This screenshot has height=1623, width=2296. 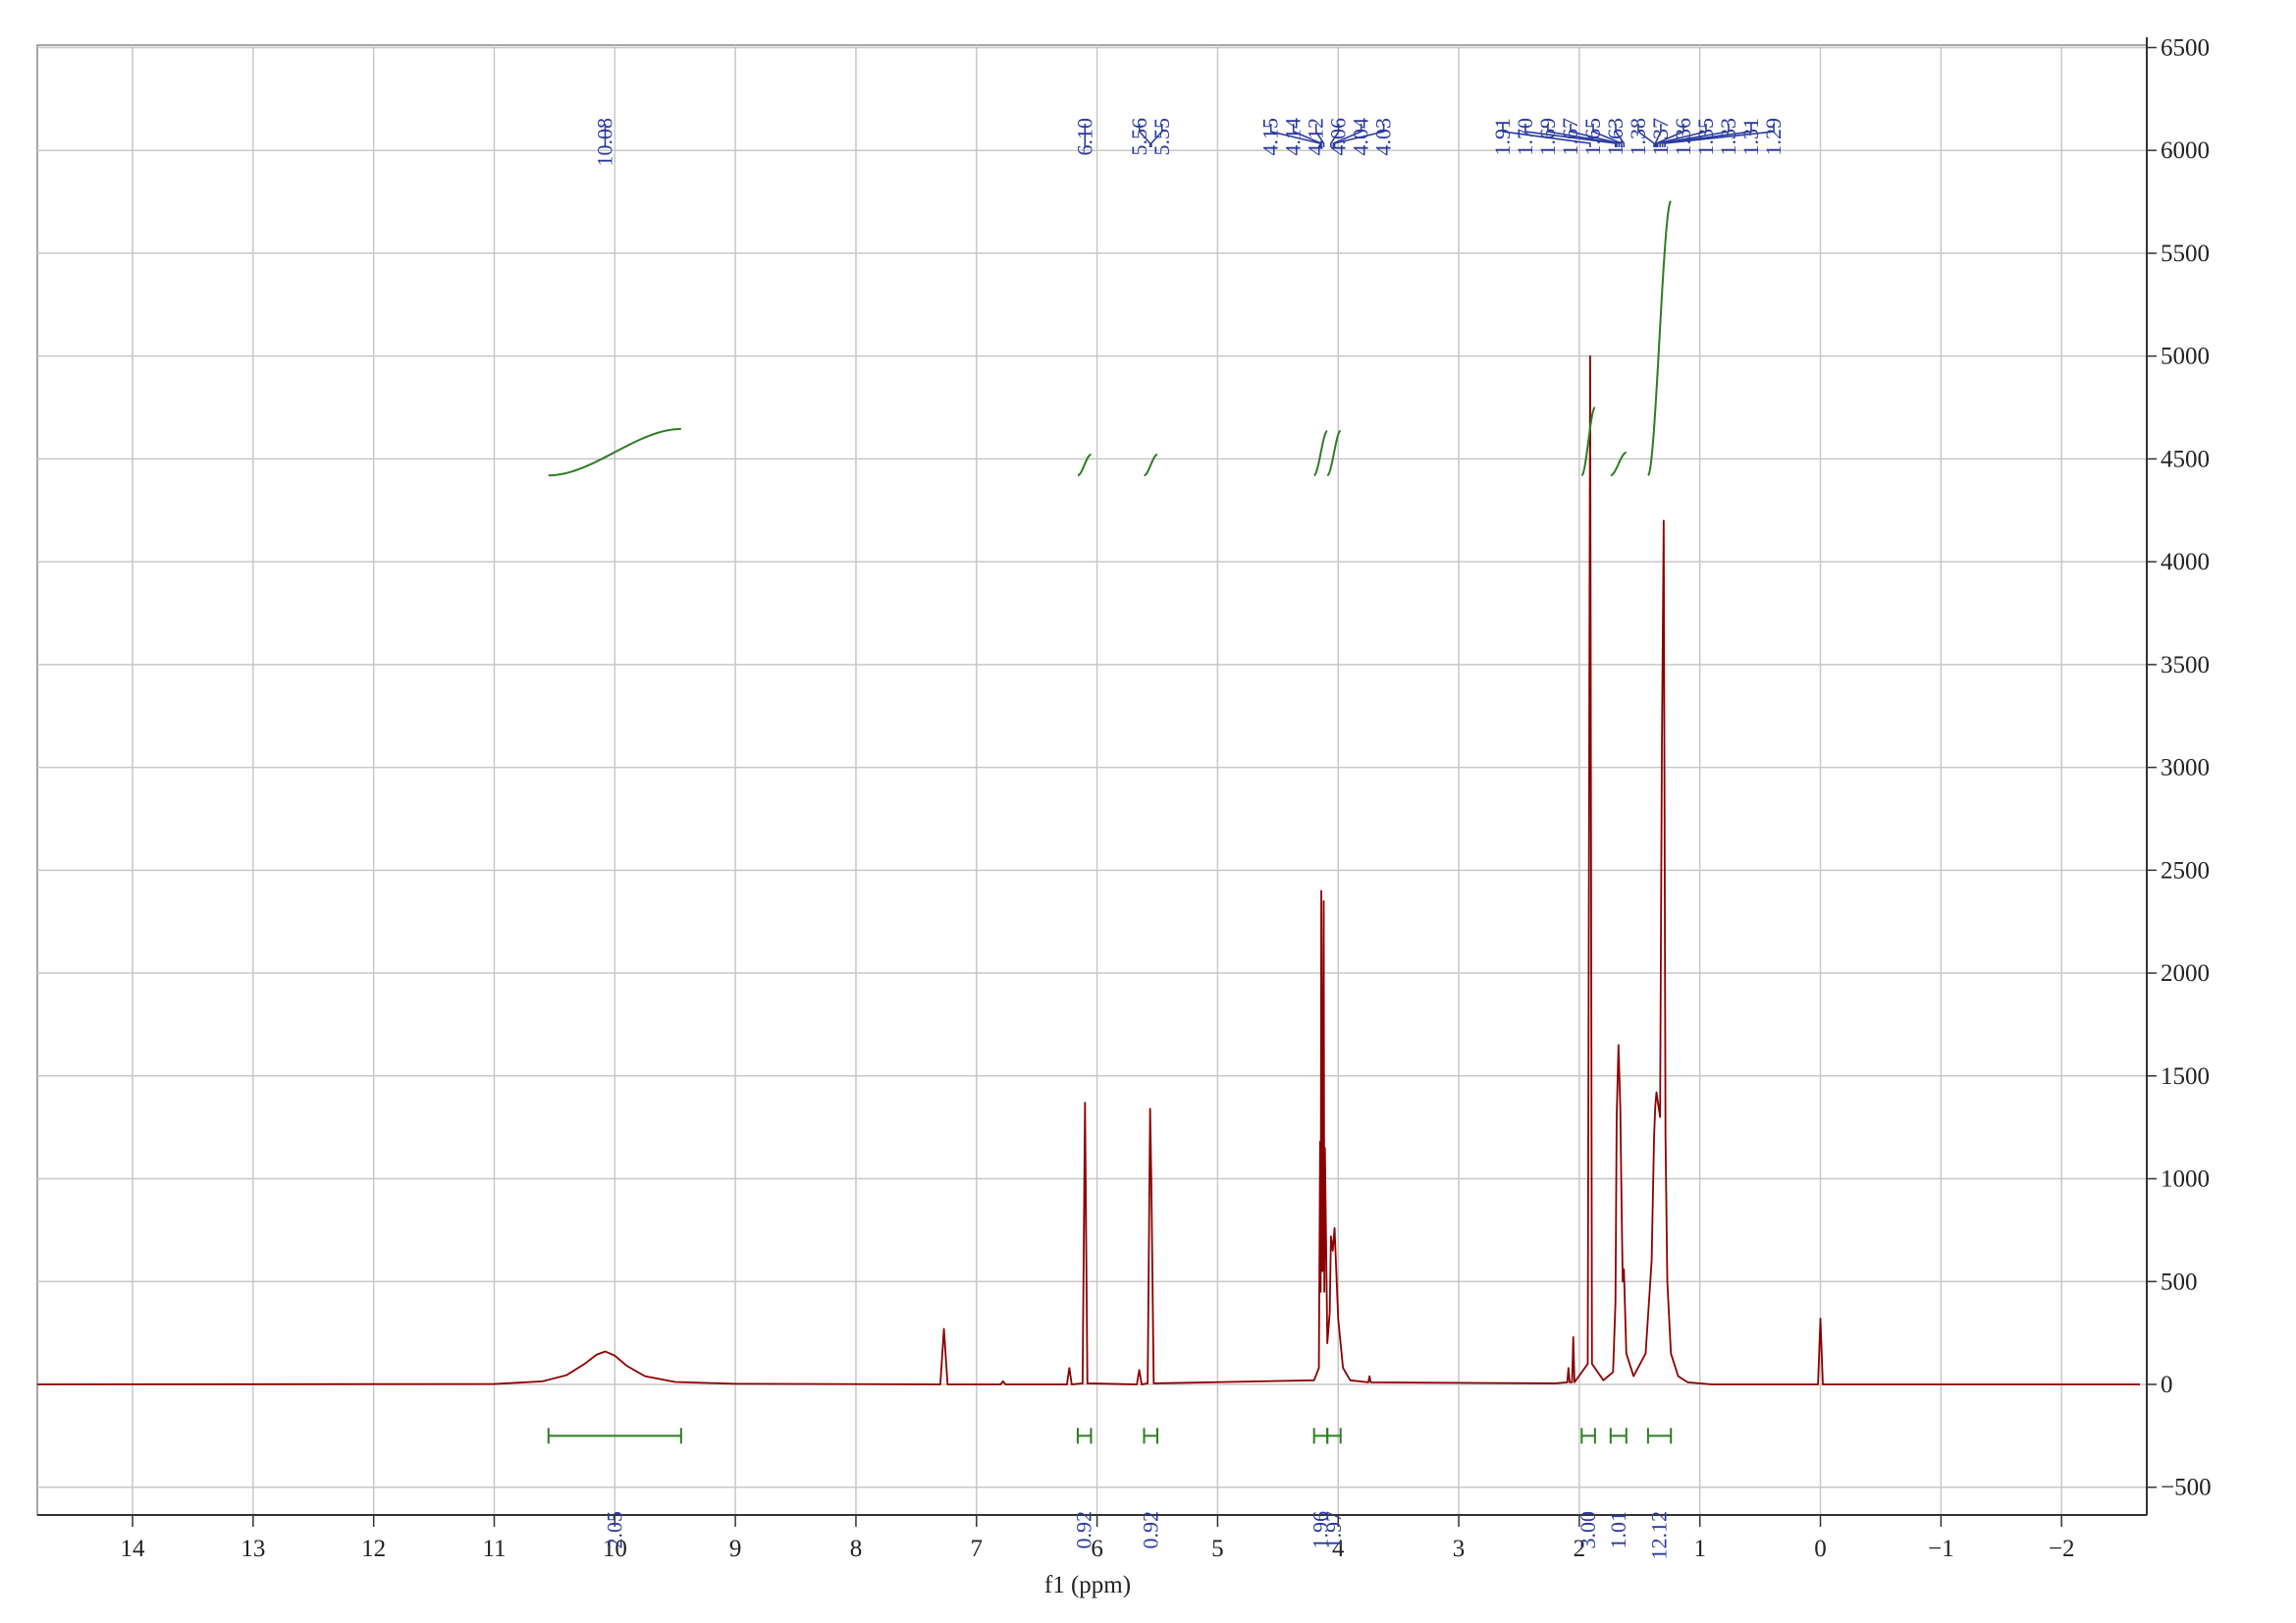 I want to click on y-tick-label: 500, so click(x=2179, y=1282).